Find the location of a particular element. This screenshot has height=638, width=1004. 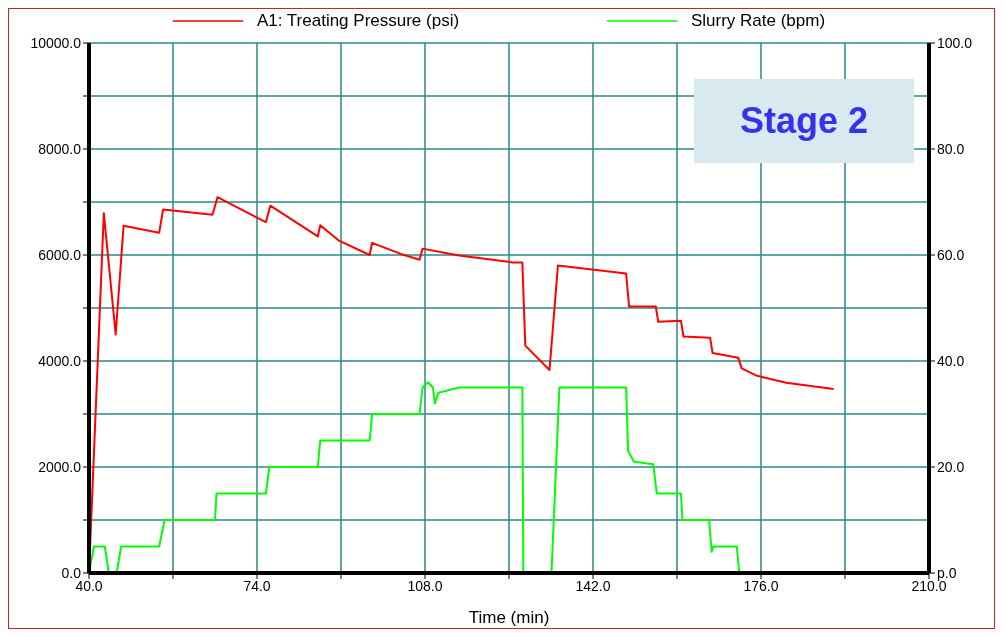

y2-tick-label: 40.0 is located at coordinates (951, 360).